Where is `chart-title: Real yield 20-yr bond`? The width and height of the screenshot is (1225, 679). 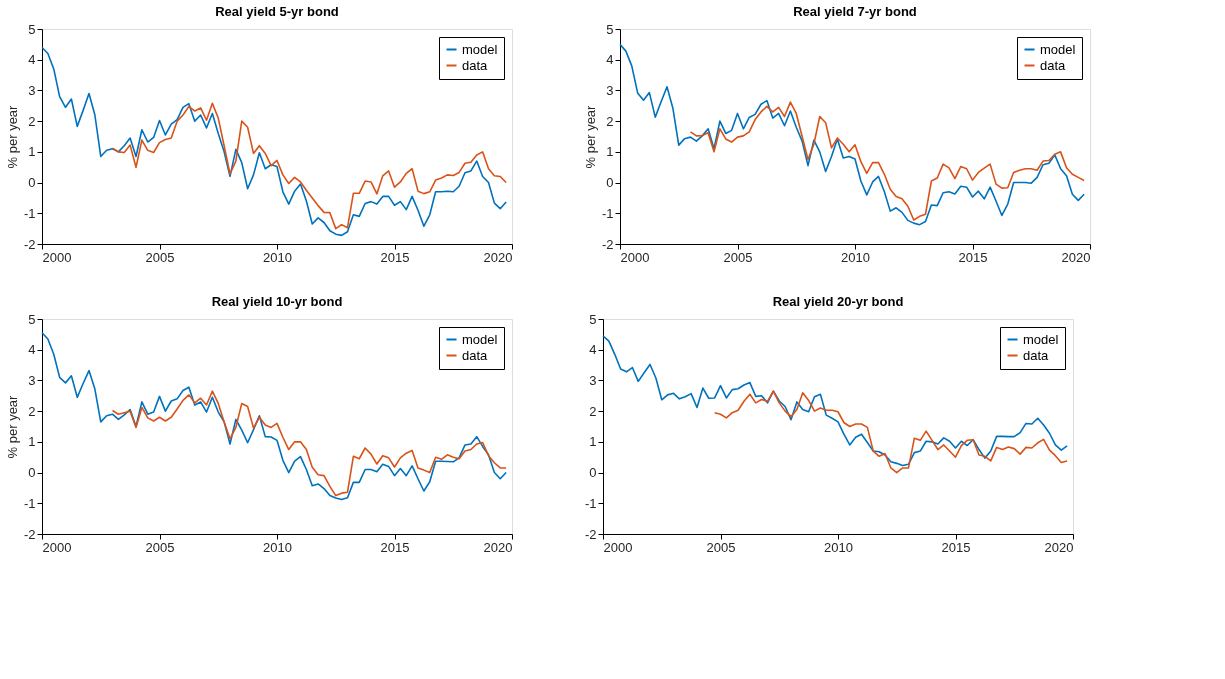 chart-title: Real yield 20-yr bond is located at coordinates (838, 301).